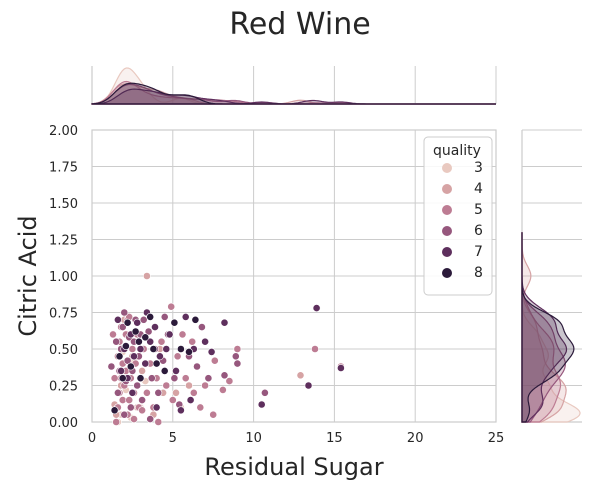 This screenshot has height=499, width=600. Describe the element at coordinates (63, 241) in the screenshot. I see `y-tick-label: 1.25` at that location.